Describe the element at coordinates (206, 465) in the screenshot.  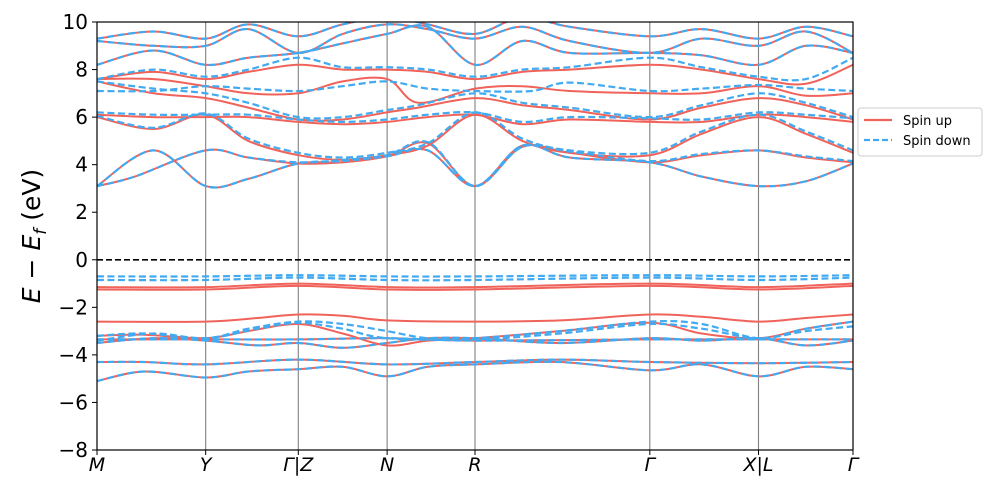
I see `x-tick-label: Y` at that location.